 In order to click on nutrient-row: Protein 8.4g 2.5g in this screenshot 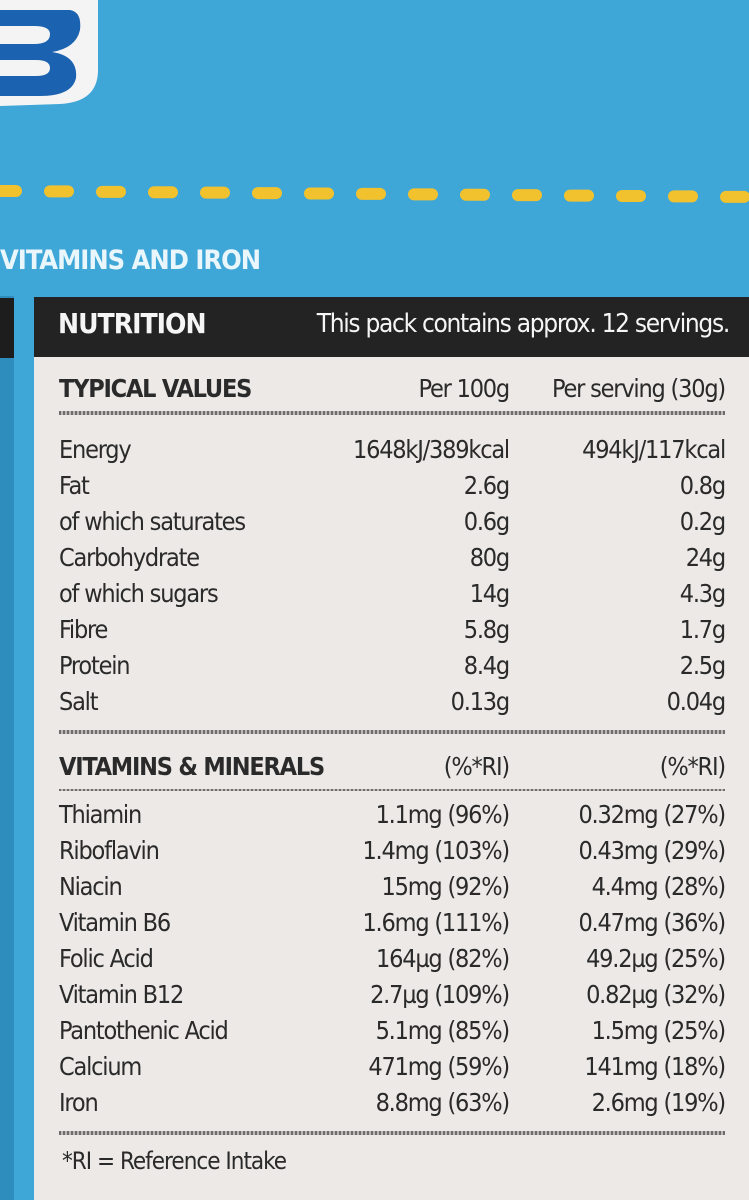, I will do `click(391, 666)`.